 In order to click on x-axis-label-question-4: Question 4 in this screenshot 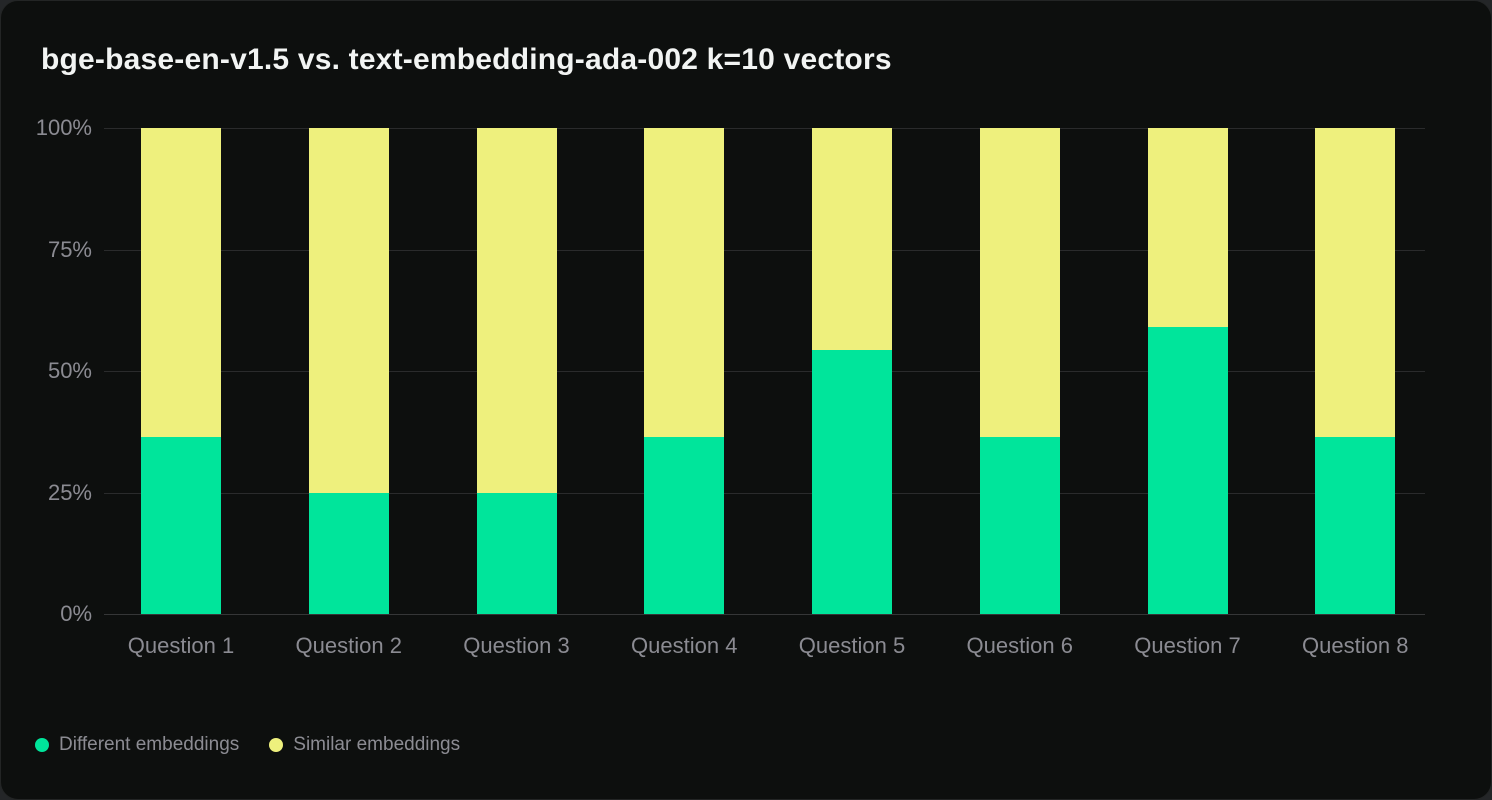, I will do `click(684, 645)`.